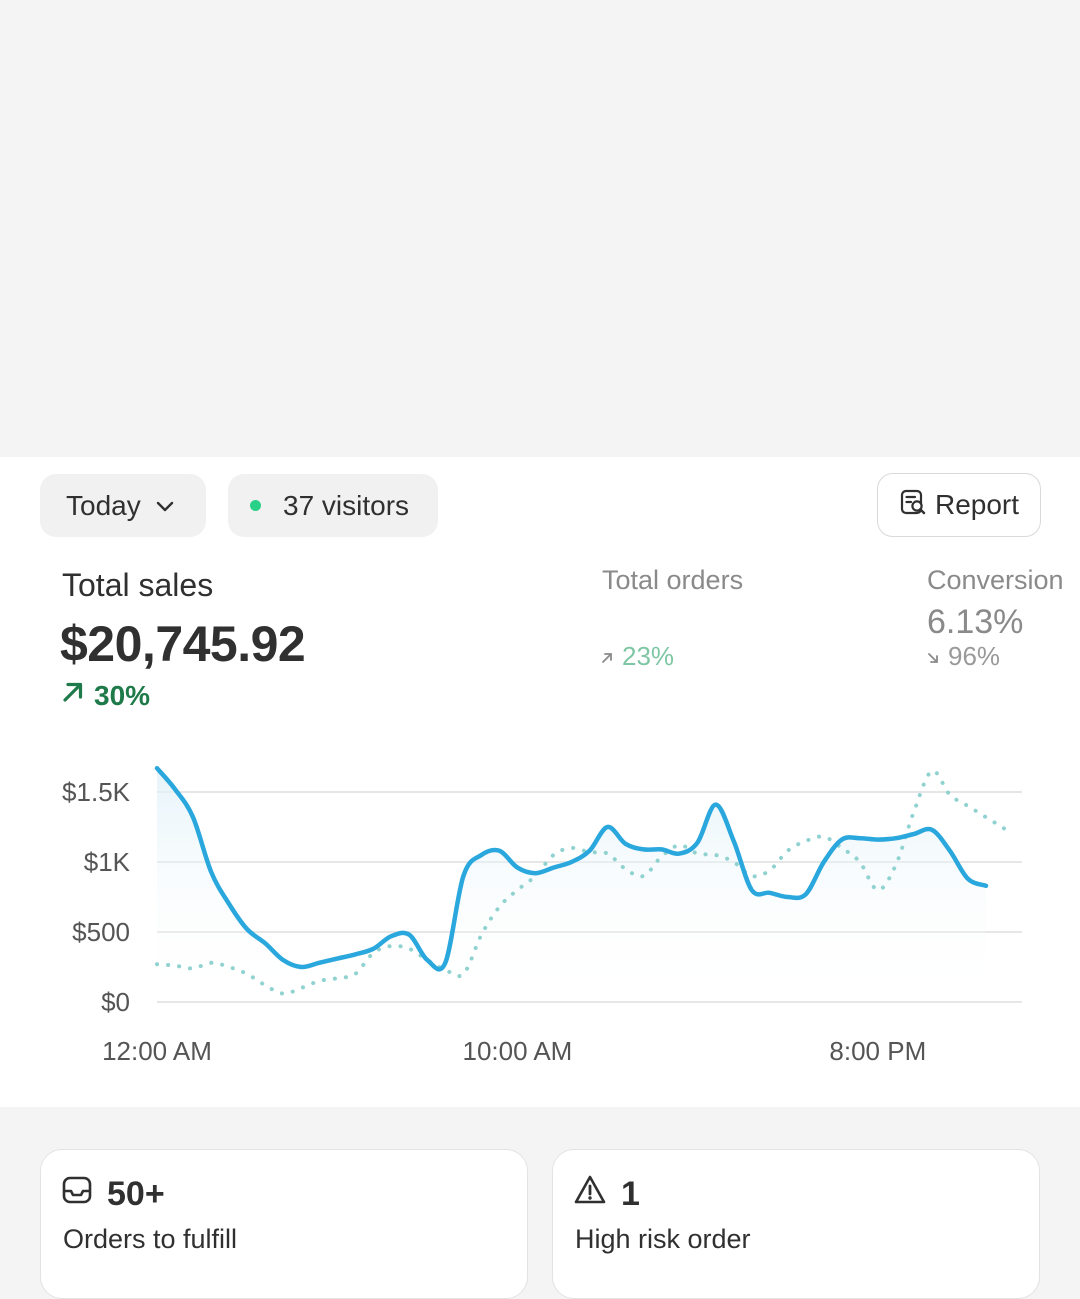  Describe the element at coordinates (913, 505) in the screenshot. I see `report-icon` at that location.